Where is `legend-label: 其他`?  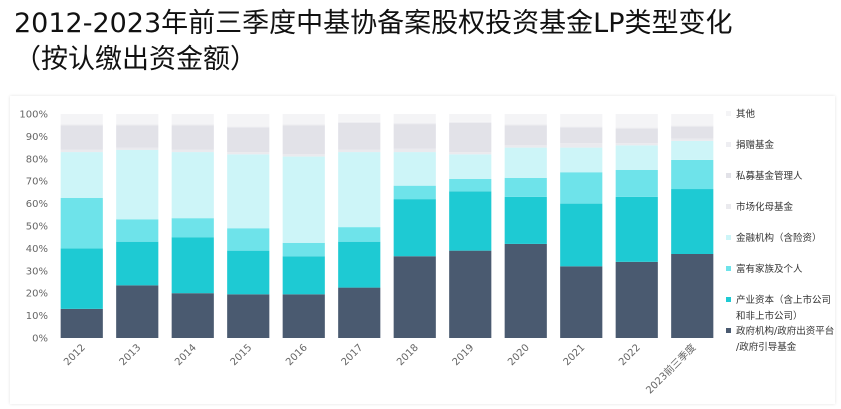 legend-label: 其他 is located at coordinates (746, 114).